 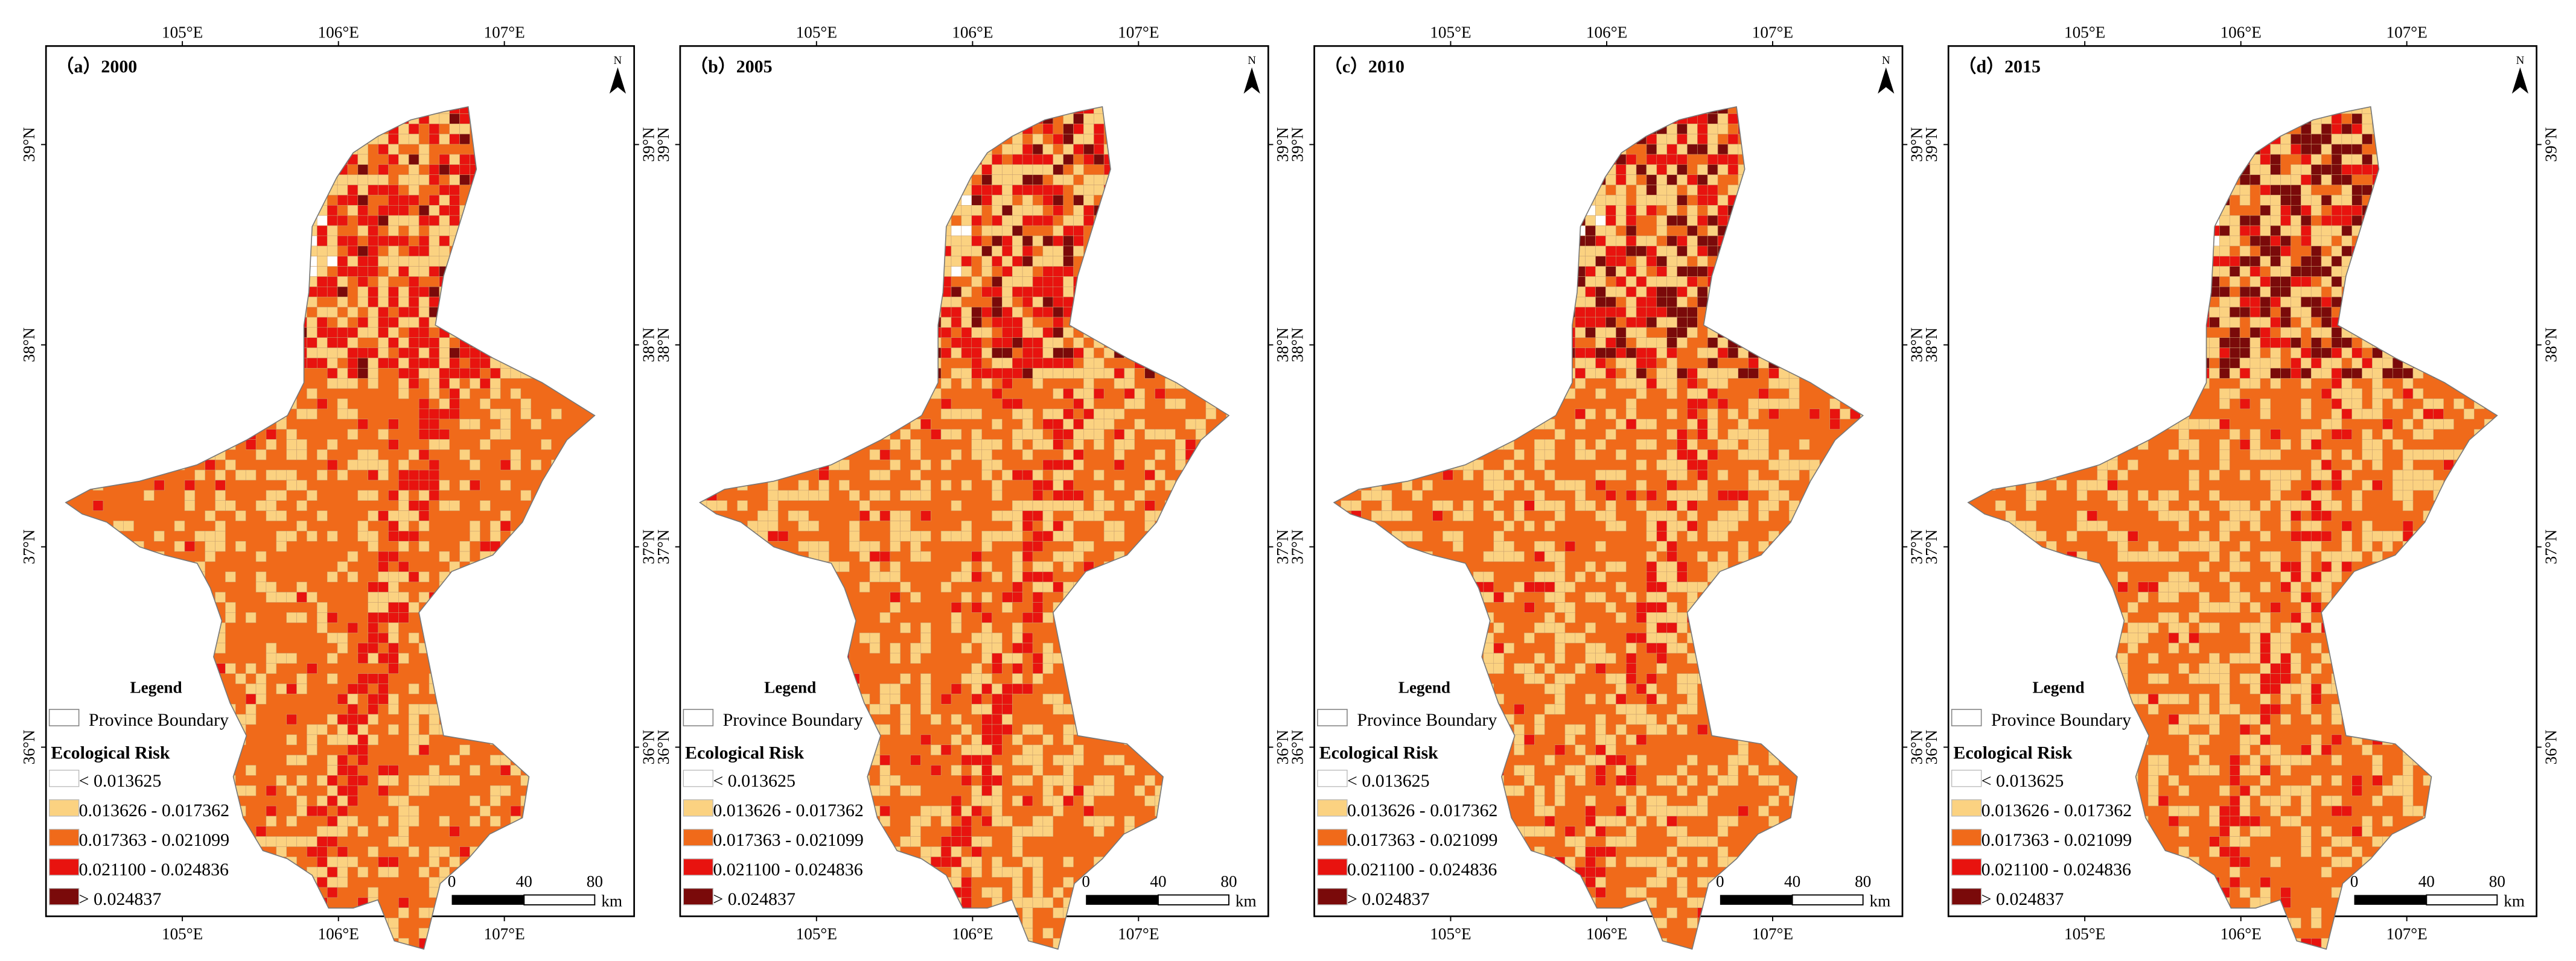 I want to click on legend-label: < 0.013625, so click(x=120, y=781).